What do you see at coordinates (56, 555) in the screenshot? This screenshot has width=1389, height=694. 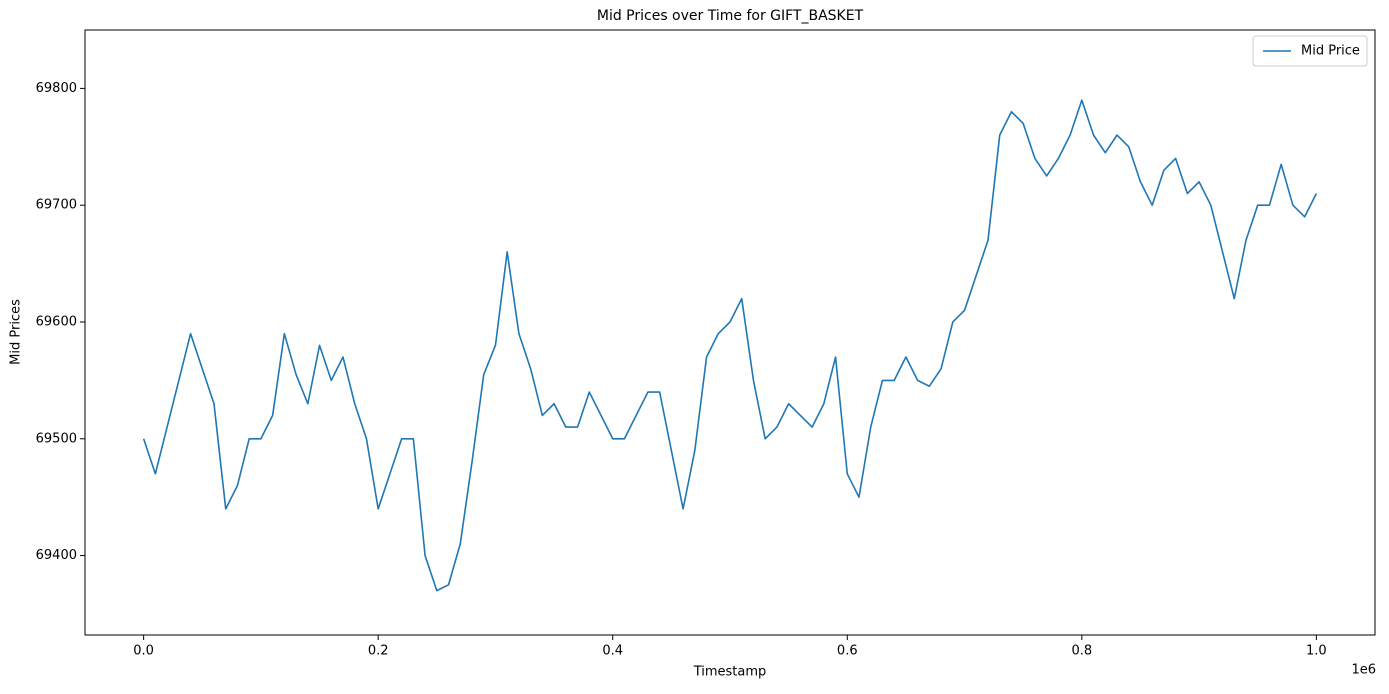 I see `y-tick-label: 69400` at bounding box center [56, 555].